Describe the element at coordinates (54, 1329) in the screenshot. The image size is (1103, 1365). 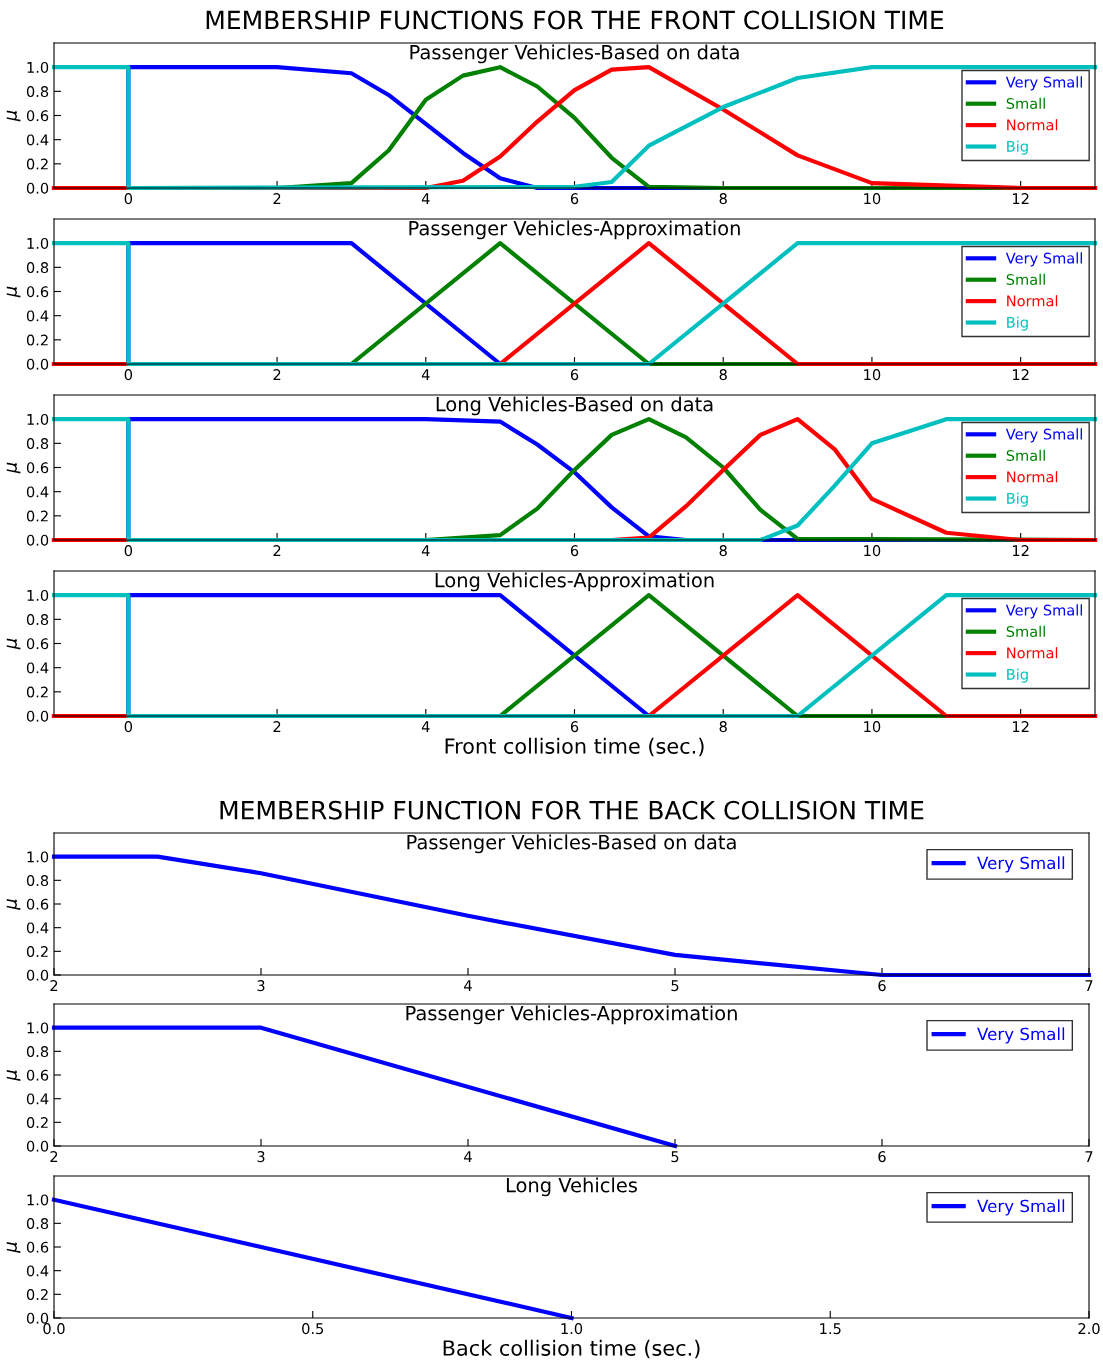
I see `x-tick-label: 0.0` at that location.